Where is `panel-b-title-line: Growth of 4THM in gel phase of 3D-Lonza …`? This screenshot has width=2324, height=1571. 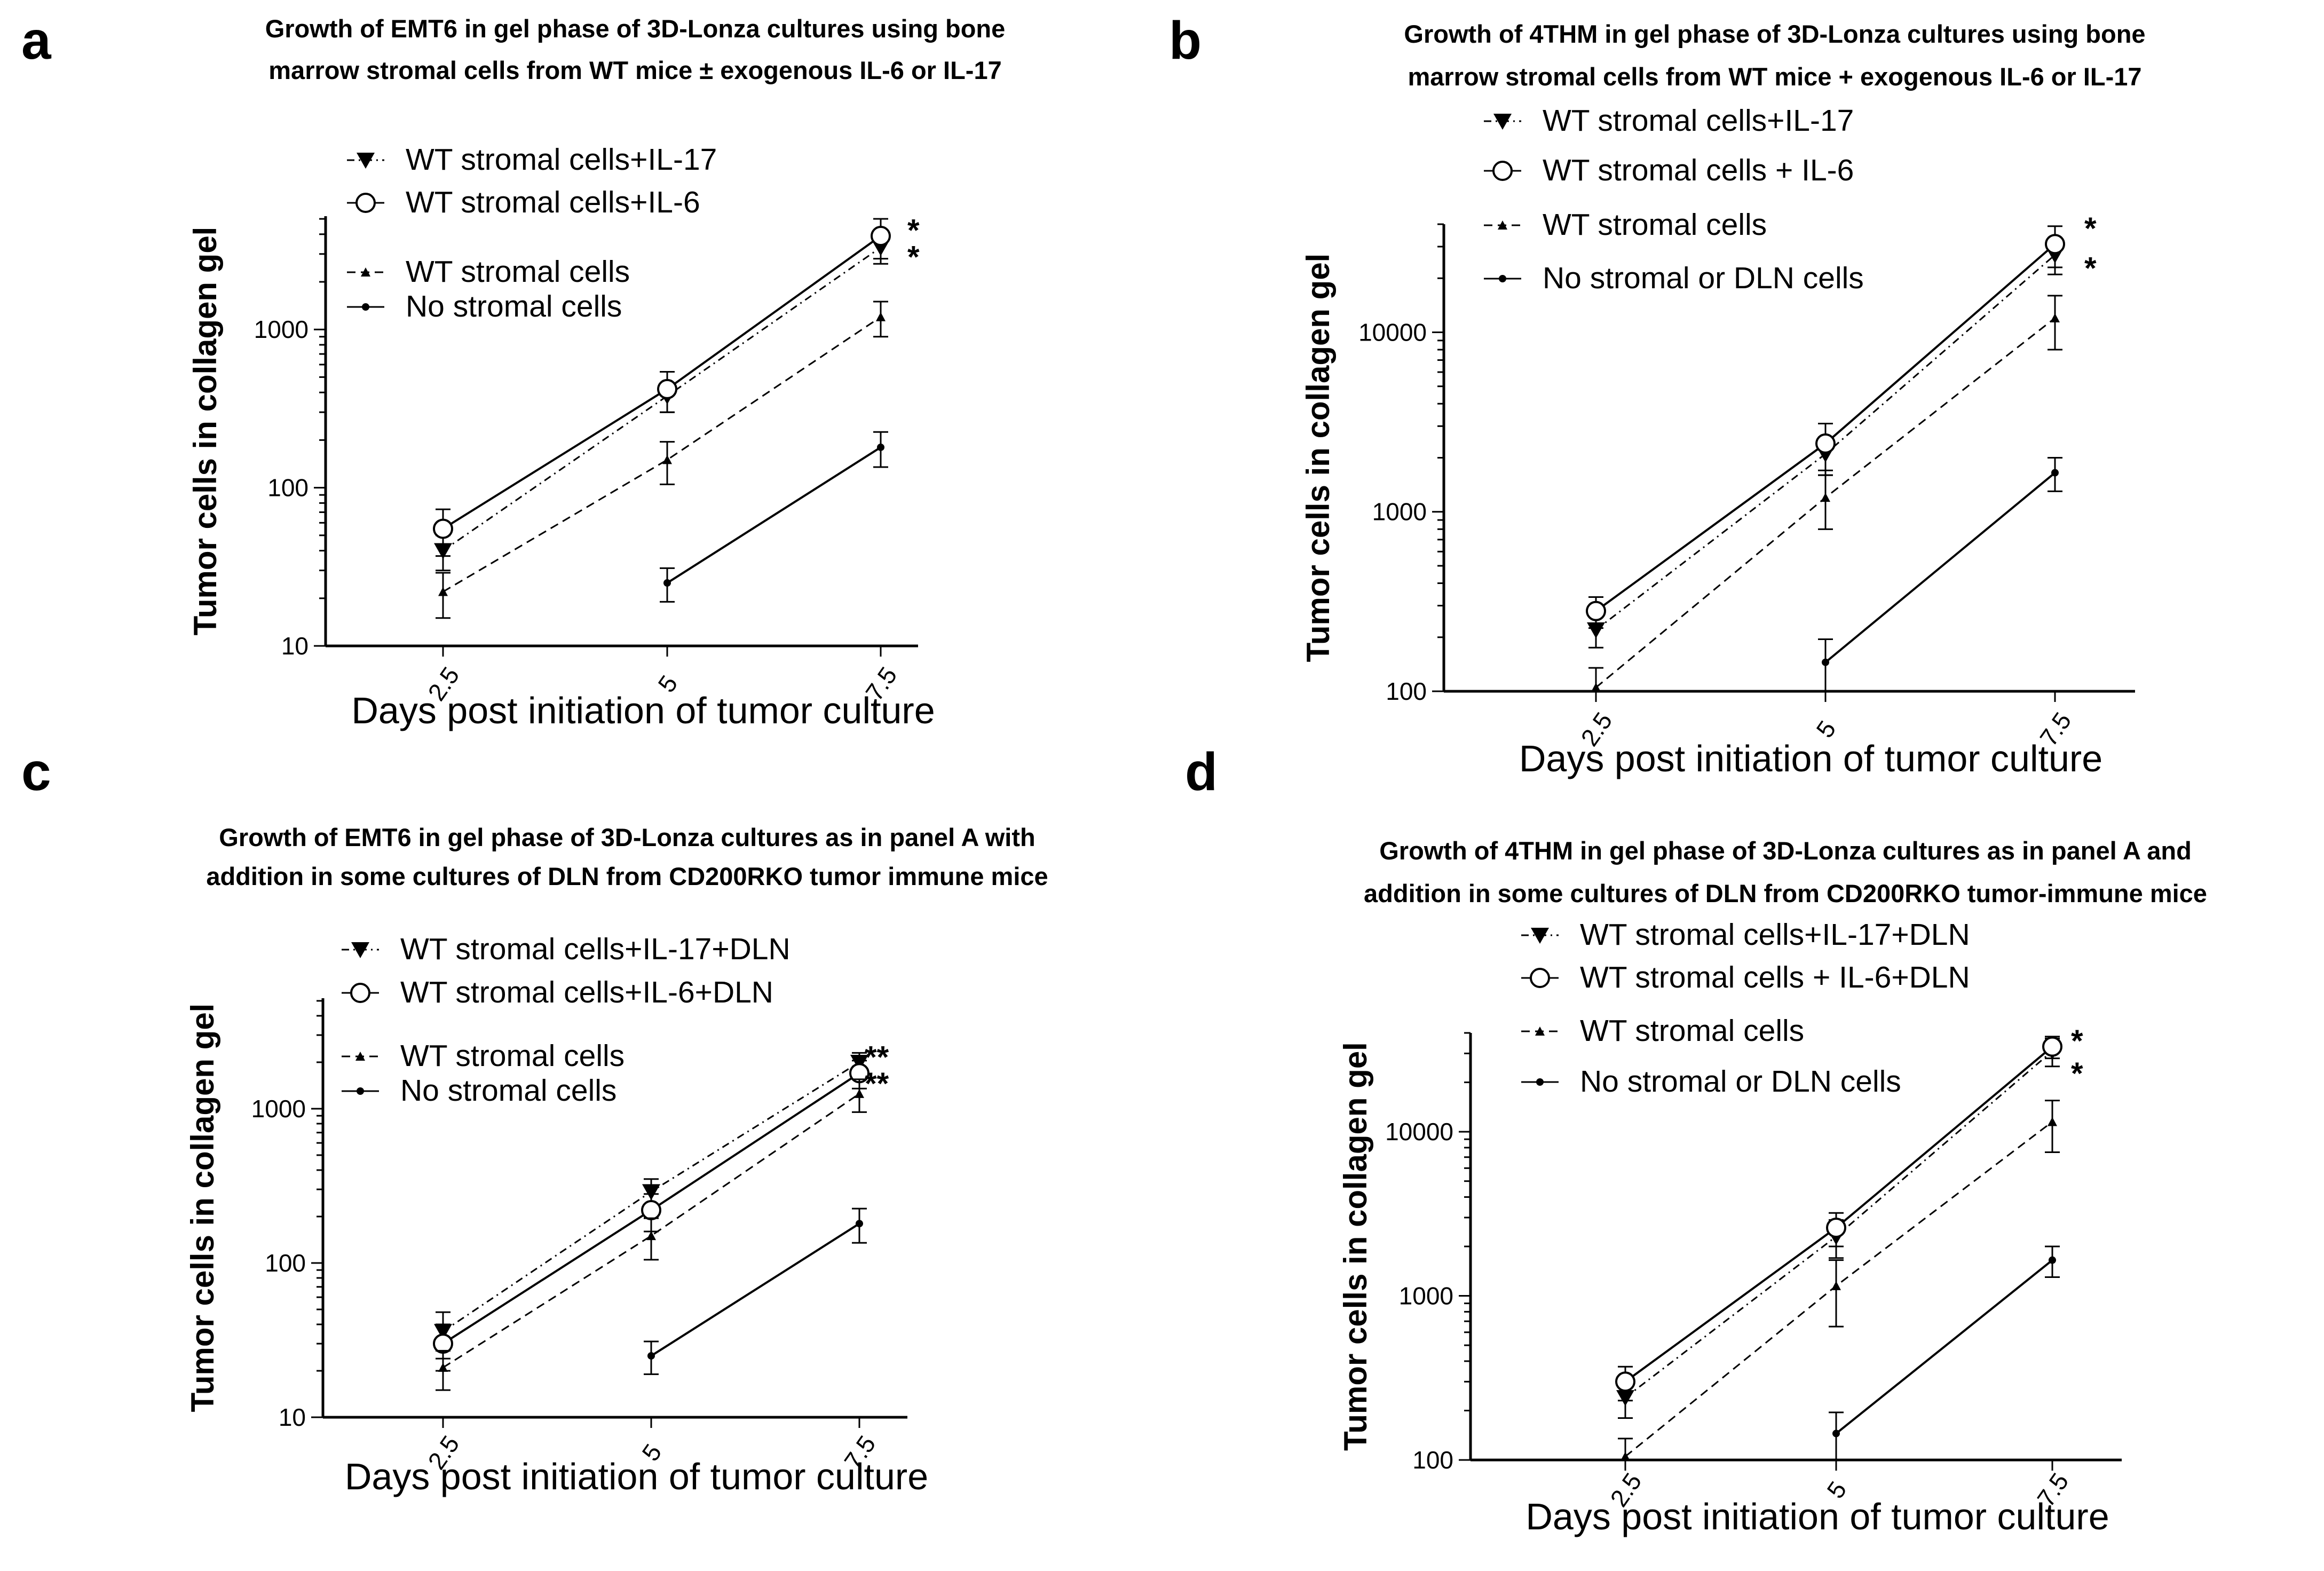
panel-b-title-line: Growth of 4THM in gel phase of 3D-Lonza … is located at coordinates (1774, 34).